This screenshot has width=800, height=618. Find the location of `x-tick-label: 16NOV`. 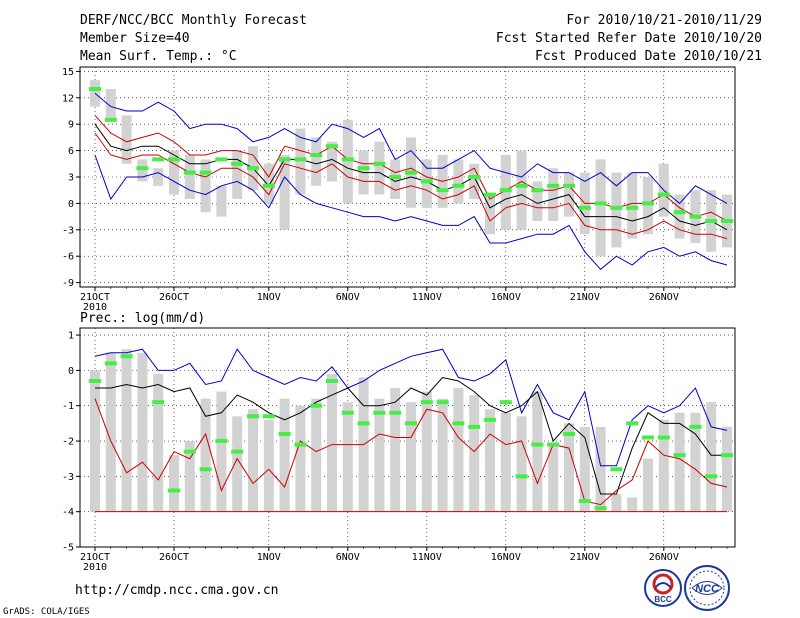

x-tick-label: 16NOV is located at coordinates (506, 297).